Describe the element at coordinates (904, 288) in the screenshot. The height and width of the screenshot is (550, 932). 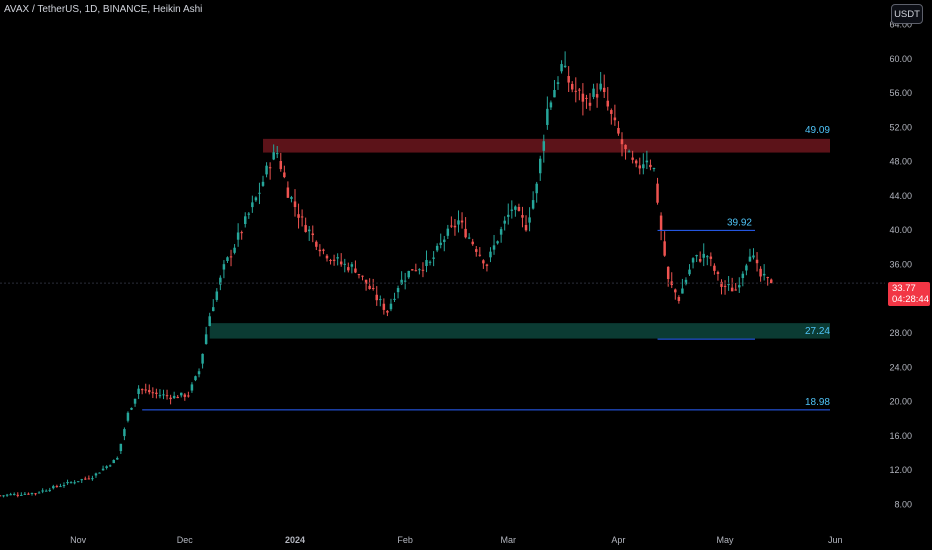
I see `last-price-value: 33.77` at that location.